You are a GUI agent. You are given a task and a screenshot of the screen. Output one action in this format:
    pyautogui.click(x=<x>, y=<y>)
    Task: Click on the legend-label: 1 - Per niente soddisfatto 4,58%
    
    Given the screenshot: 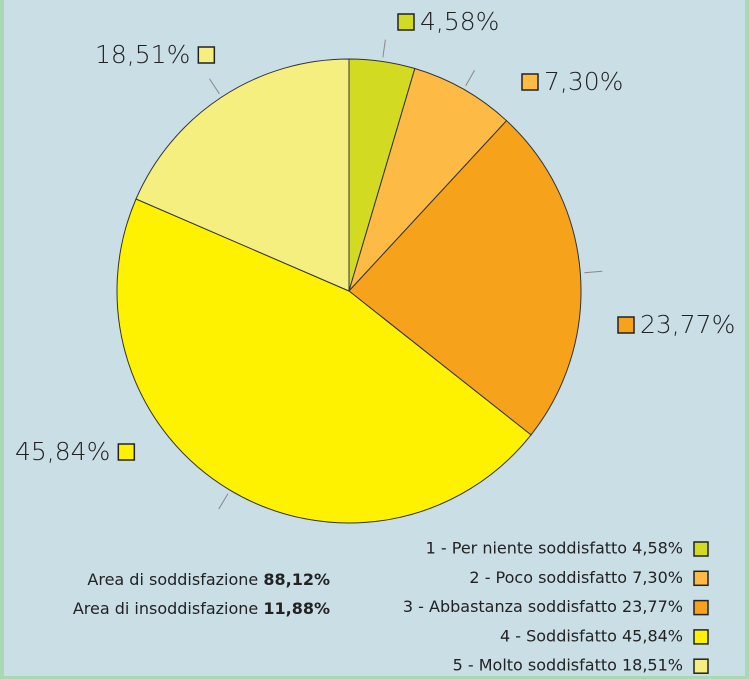 What is the action you would take?
    pyautogui.click(x=554, y=548)
    